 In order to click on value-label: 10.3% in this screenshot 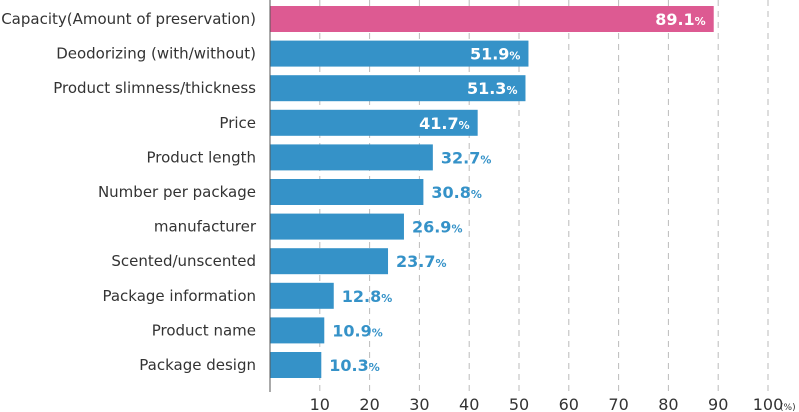, I will do `click(354, 365)`.